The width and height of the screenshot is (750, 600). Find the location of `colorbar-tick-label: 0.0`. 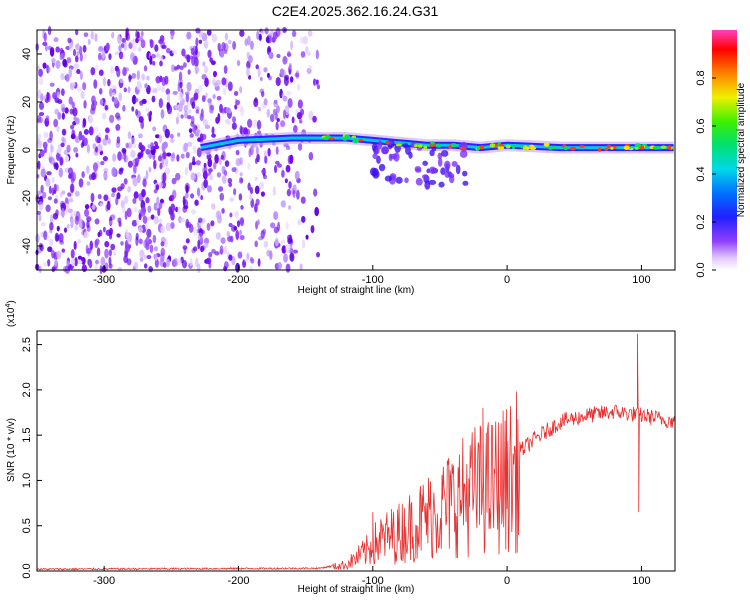

colorbar-tick-label: 0.0 is located at coordinates (701, 269).